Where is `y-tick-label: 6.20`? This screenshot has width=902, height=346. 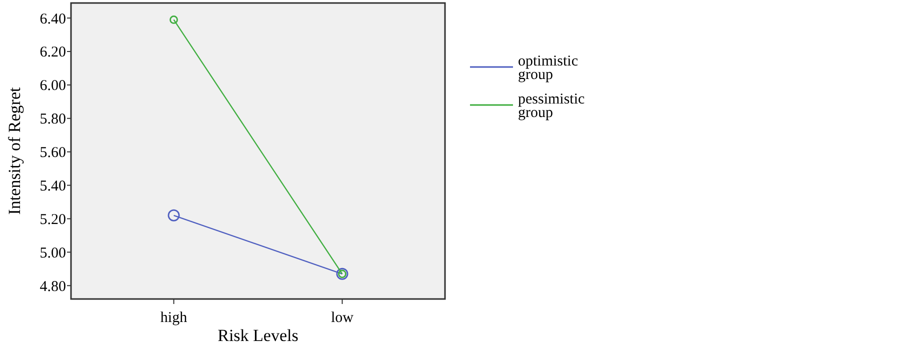
y-tick-label: 6.20 is located at coordinates (53, 52).